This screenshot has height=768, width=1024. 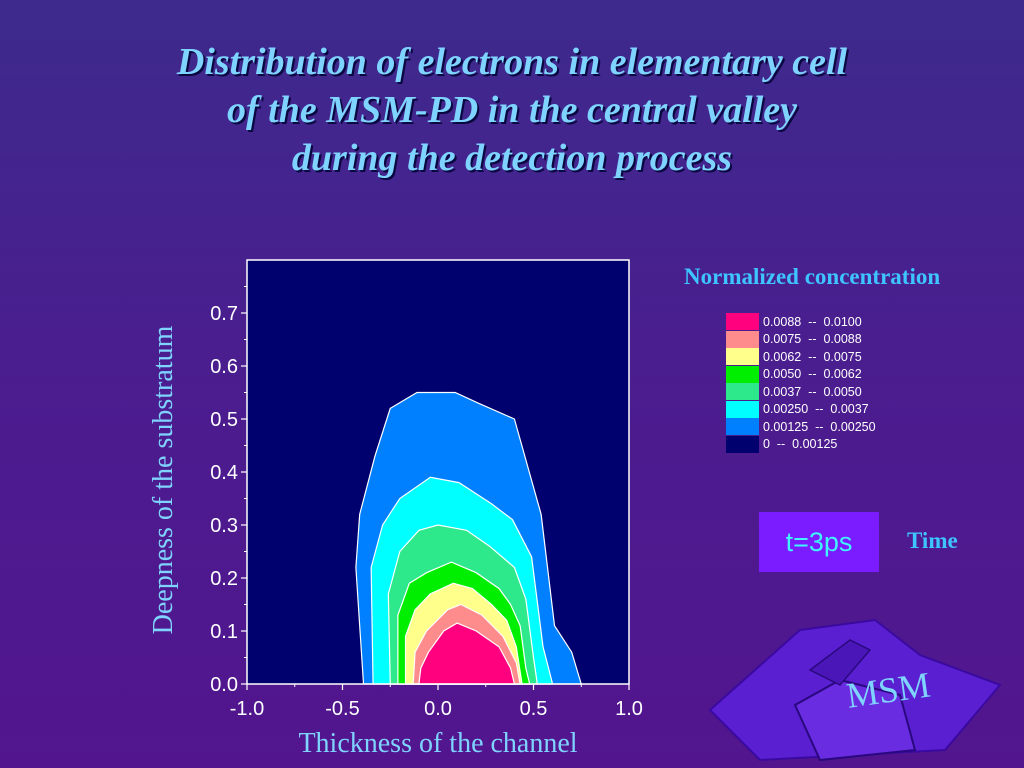 What do you see at coordinates (534, 709) in the screenshot?
I see `x-tick-label: 0.5` at bounding box center [534, 709].